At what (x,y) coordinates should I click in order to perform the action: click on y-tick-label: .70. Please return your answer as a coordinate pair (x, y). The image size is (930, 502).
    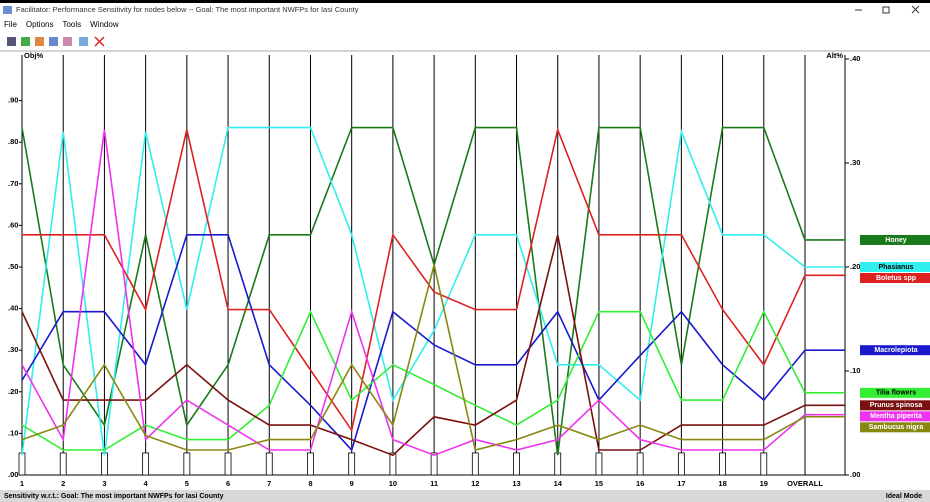
    Looking at the image, I should click on (13, 183).